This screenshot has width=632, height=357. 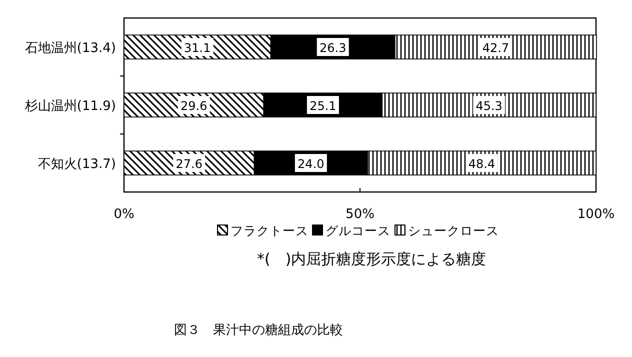 What do you see at coordinates (333, 48) in the screenshot?
I see `data-label: 26.3` at bounding box center [333, 48].